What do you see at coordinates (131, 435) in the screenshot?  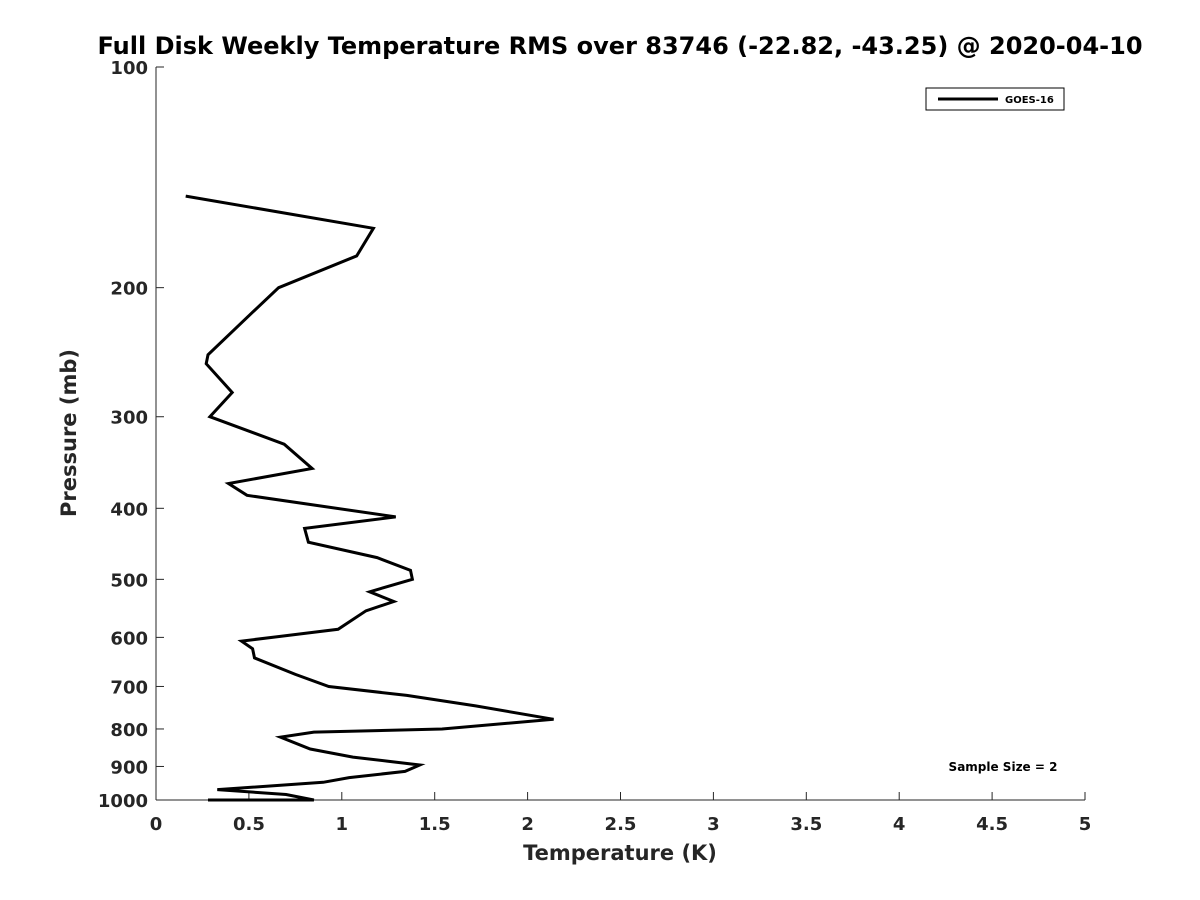 I see `y-axis-ticks: 100 200 300 400 500 600 700 800 900 1000` at bounding box center [131, 435].